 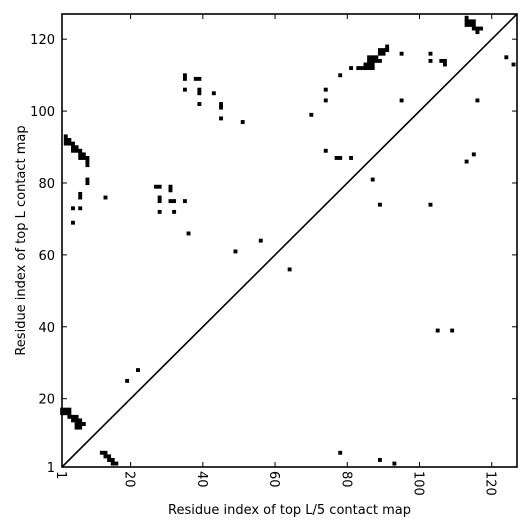 I want to click on x-tick-label: 120, so click(x=490, y=483).